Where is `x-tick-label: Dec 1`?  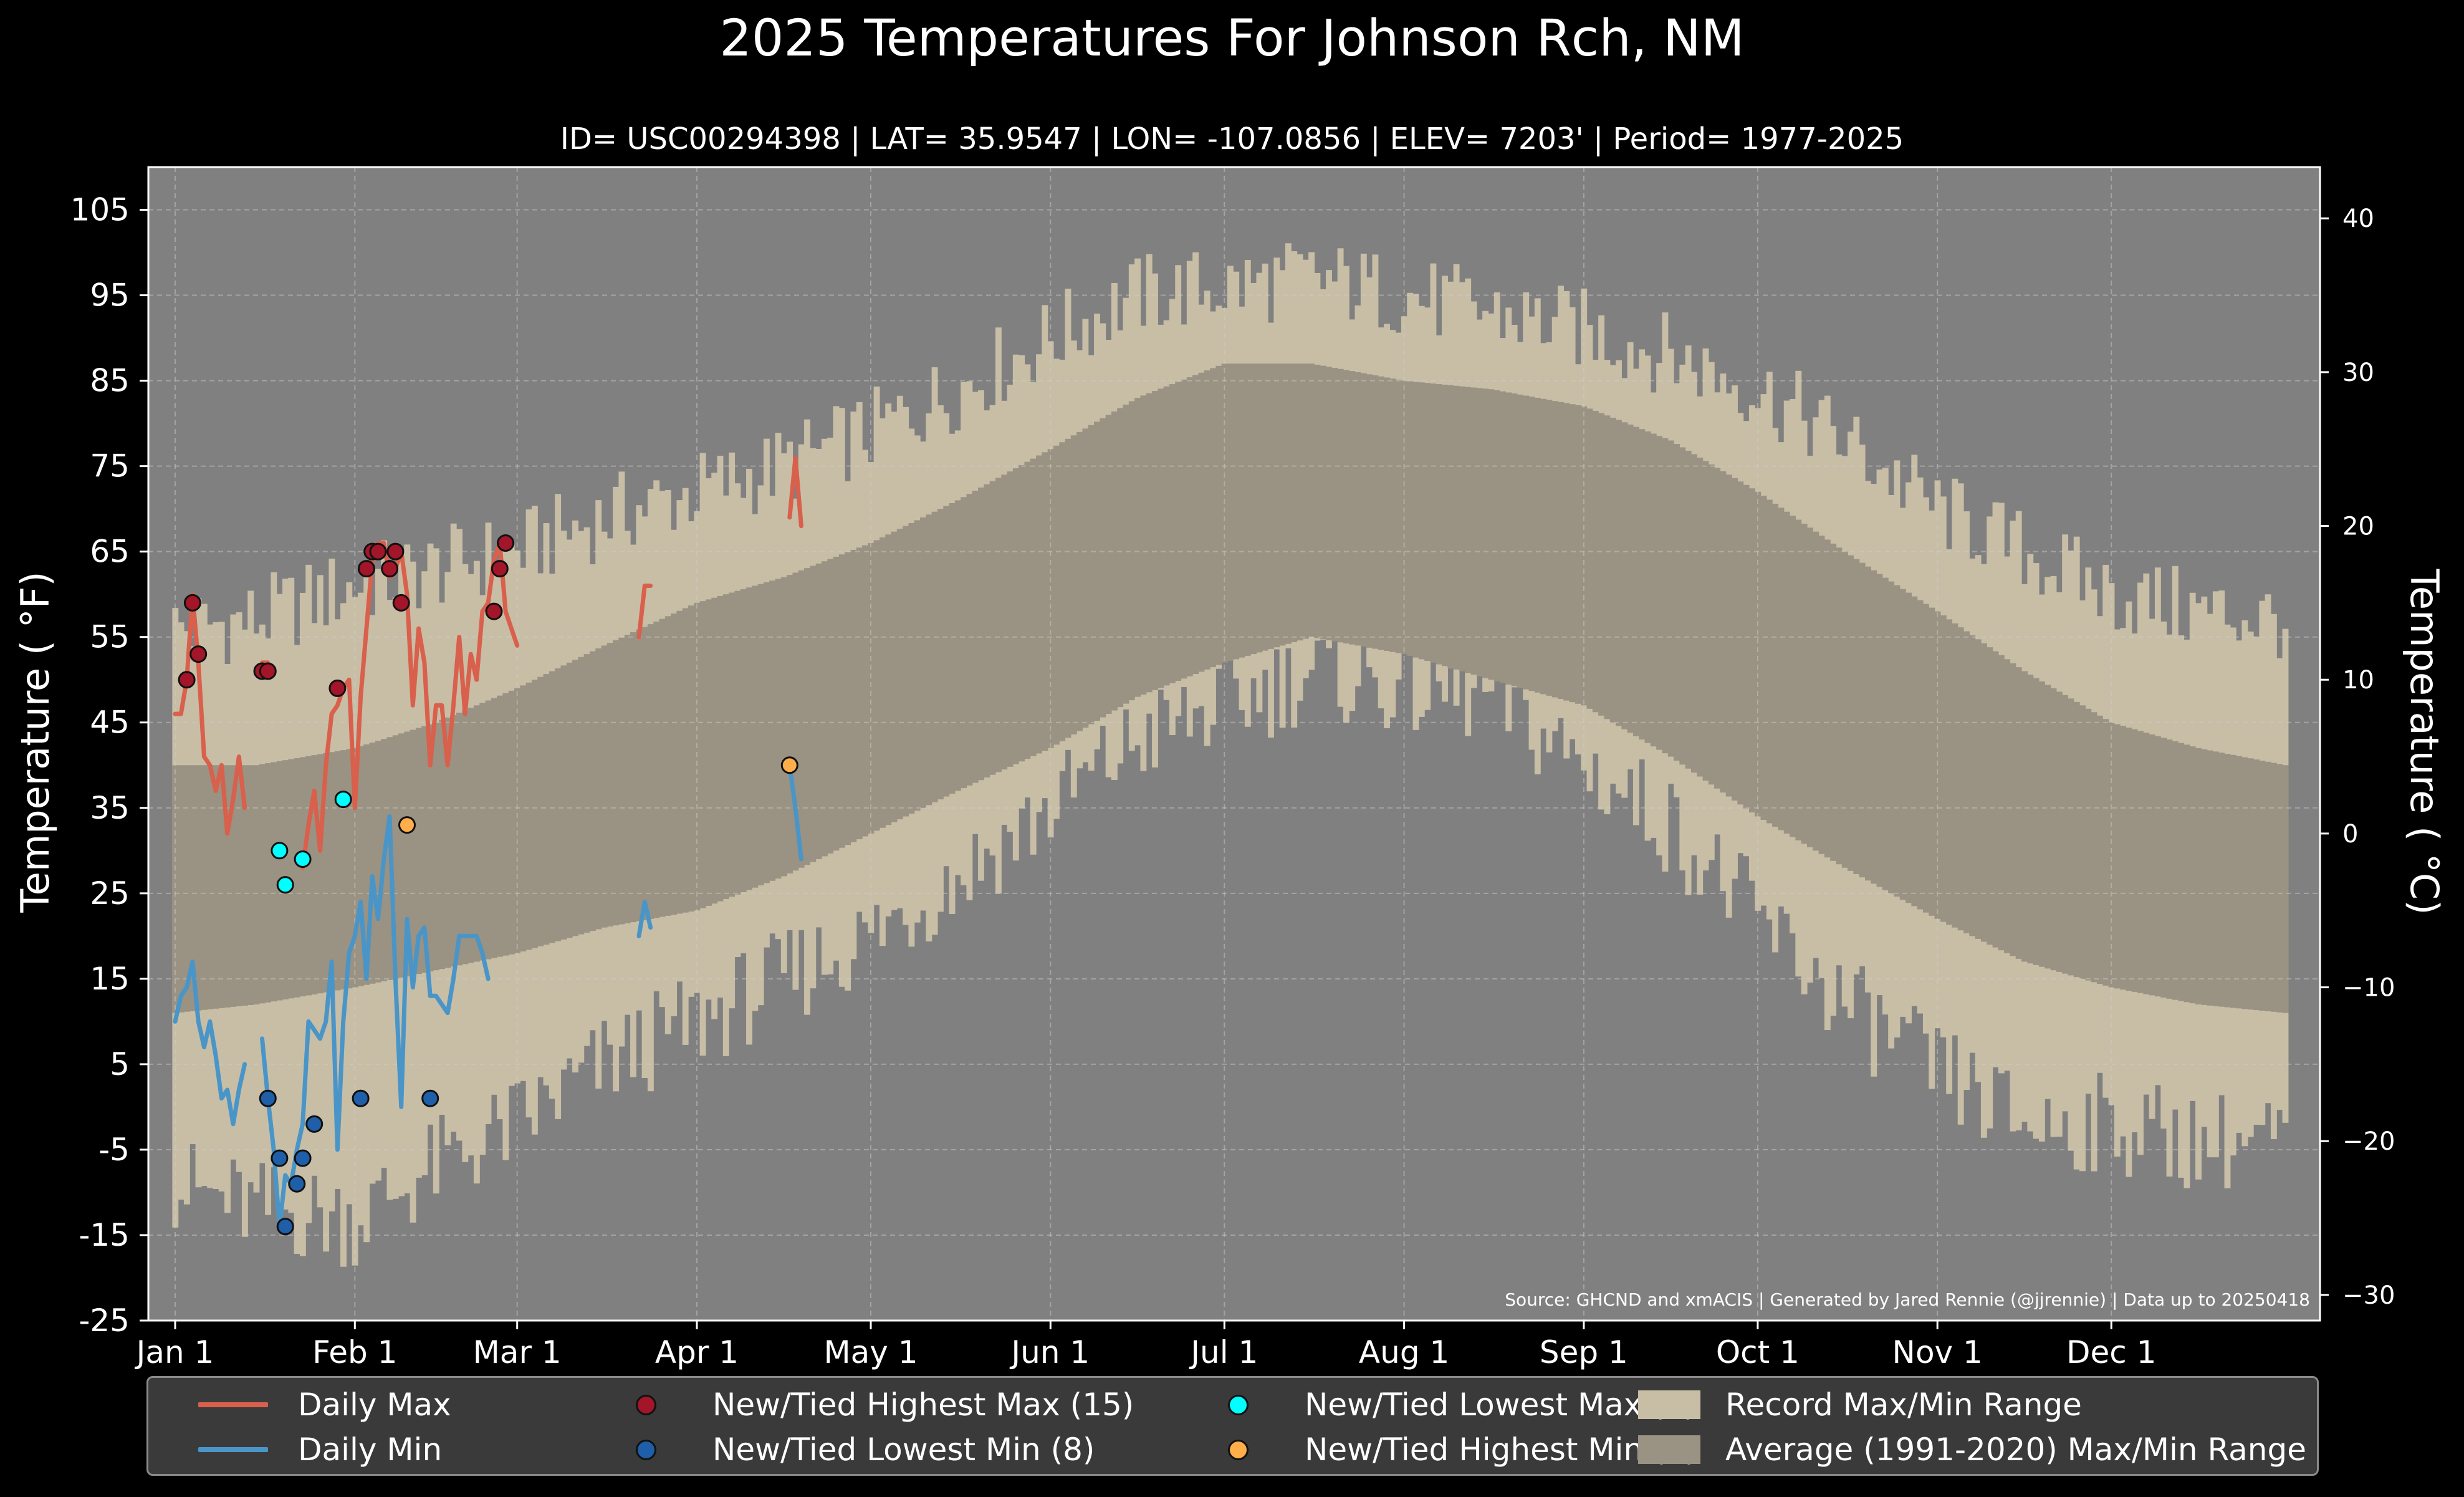 x-tick-label: Dec 1 is located at coordinates (2111, 1352).